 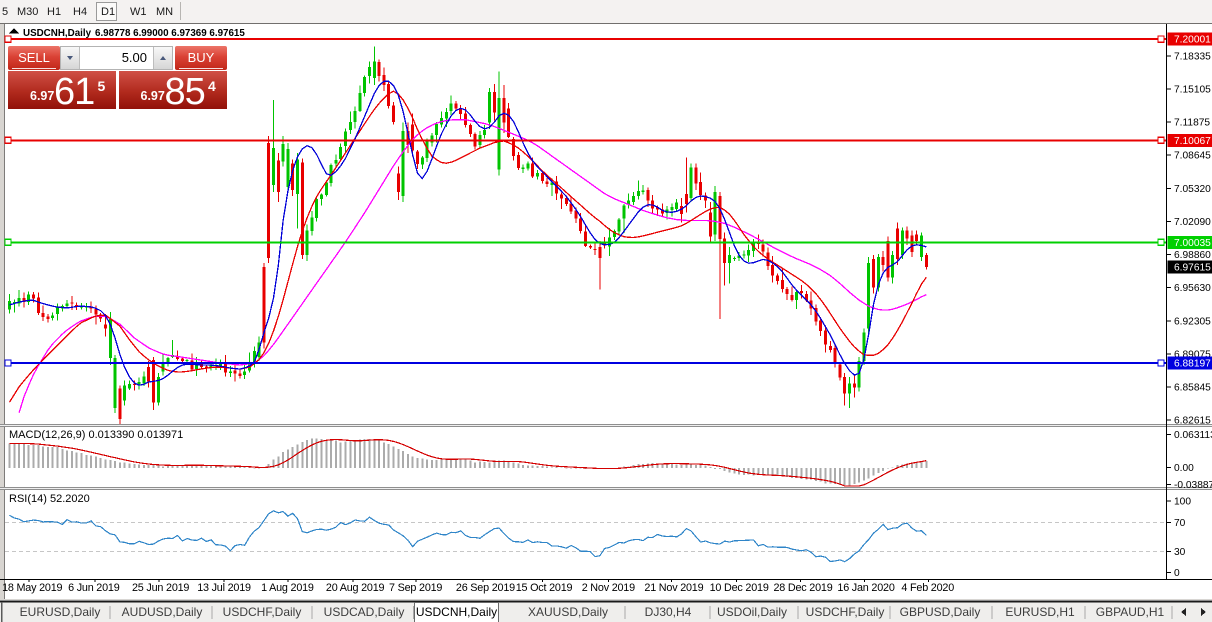 I want to click on svg-text: 13 Jul 2019, so click(x=224, y=588).